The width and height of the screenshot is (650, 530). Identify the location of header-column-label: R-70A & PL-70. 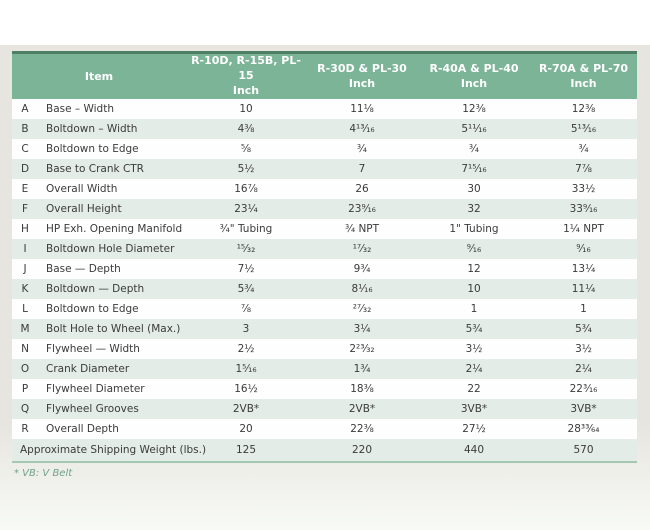
(583, 68).